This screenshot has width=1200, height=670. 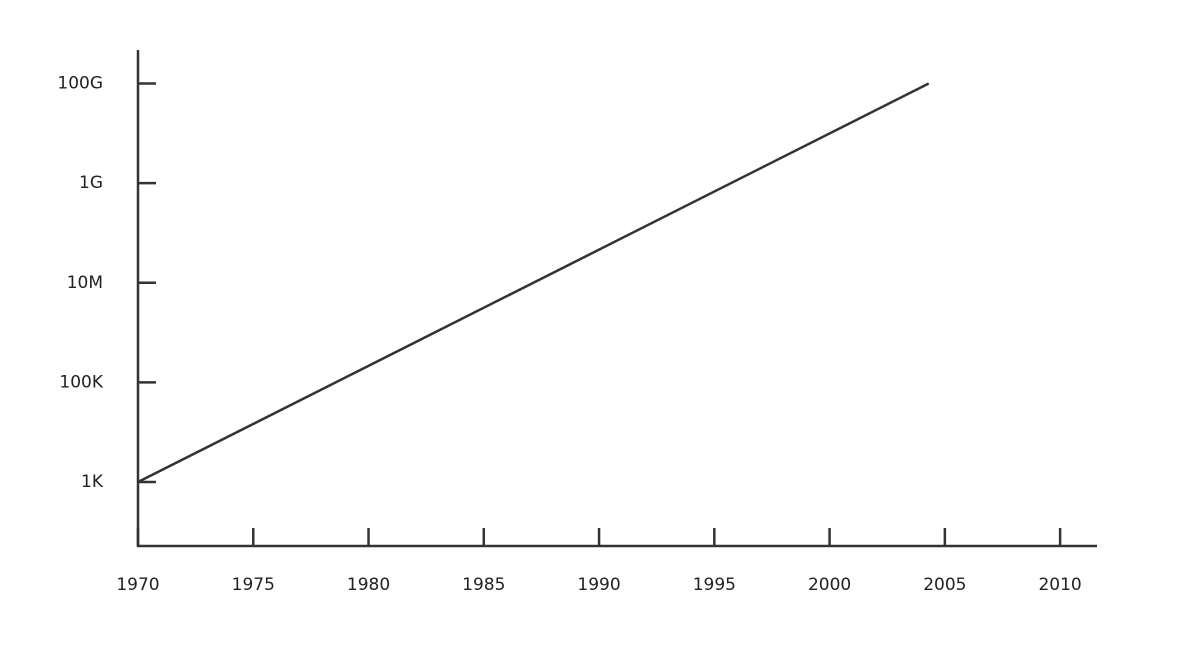 What do you see at coordinates (368, 585) in the screenshot?
I see `x-tick-label: 1980` at bounding box center [368, 585].